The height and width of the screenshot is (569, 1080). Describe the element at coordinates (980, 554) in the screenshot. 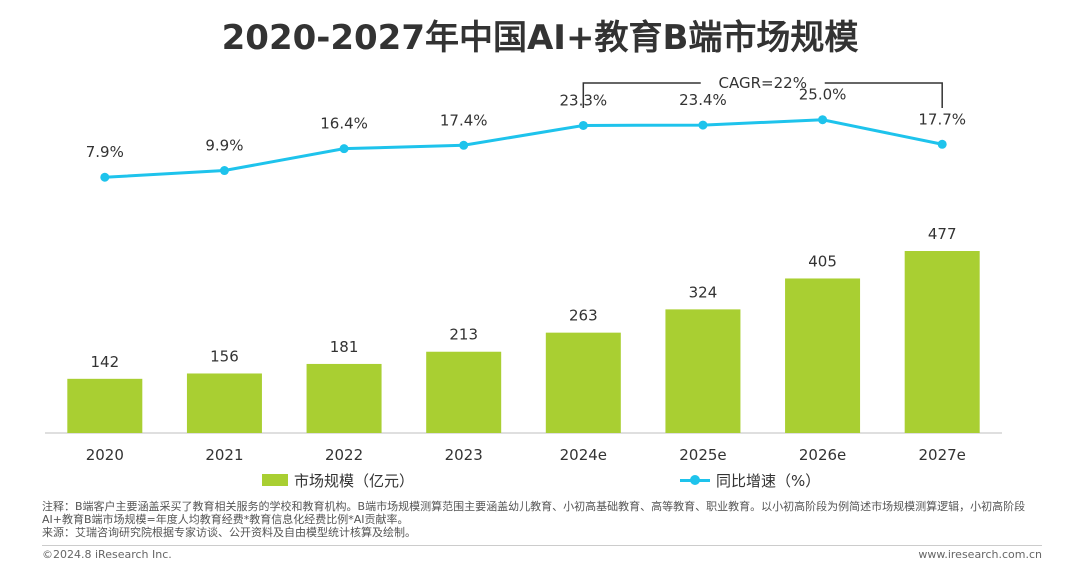

I see `footer-website: www.iresearch.com.cn` at that location.